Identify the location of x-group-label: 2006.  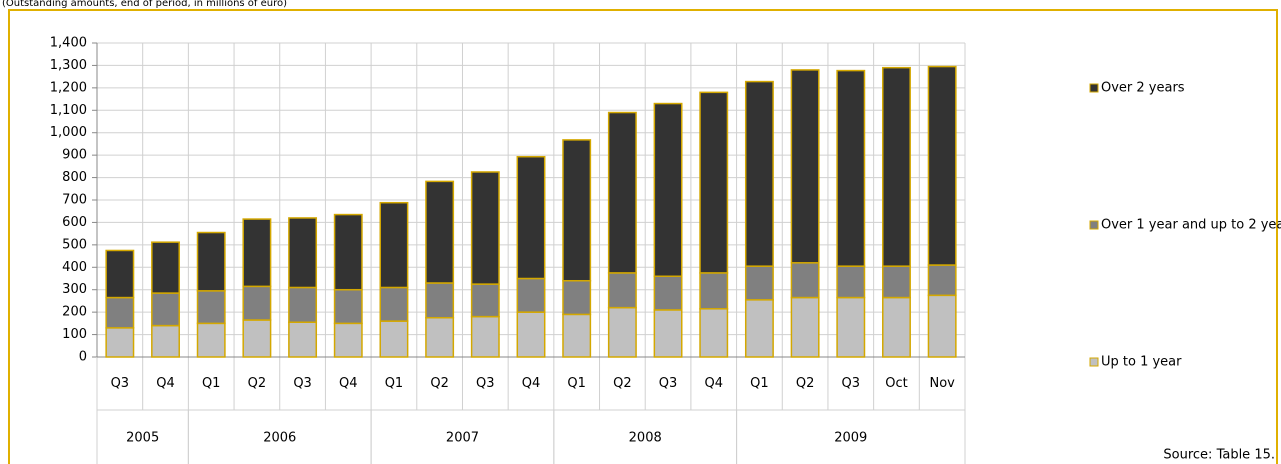
(279, 438).